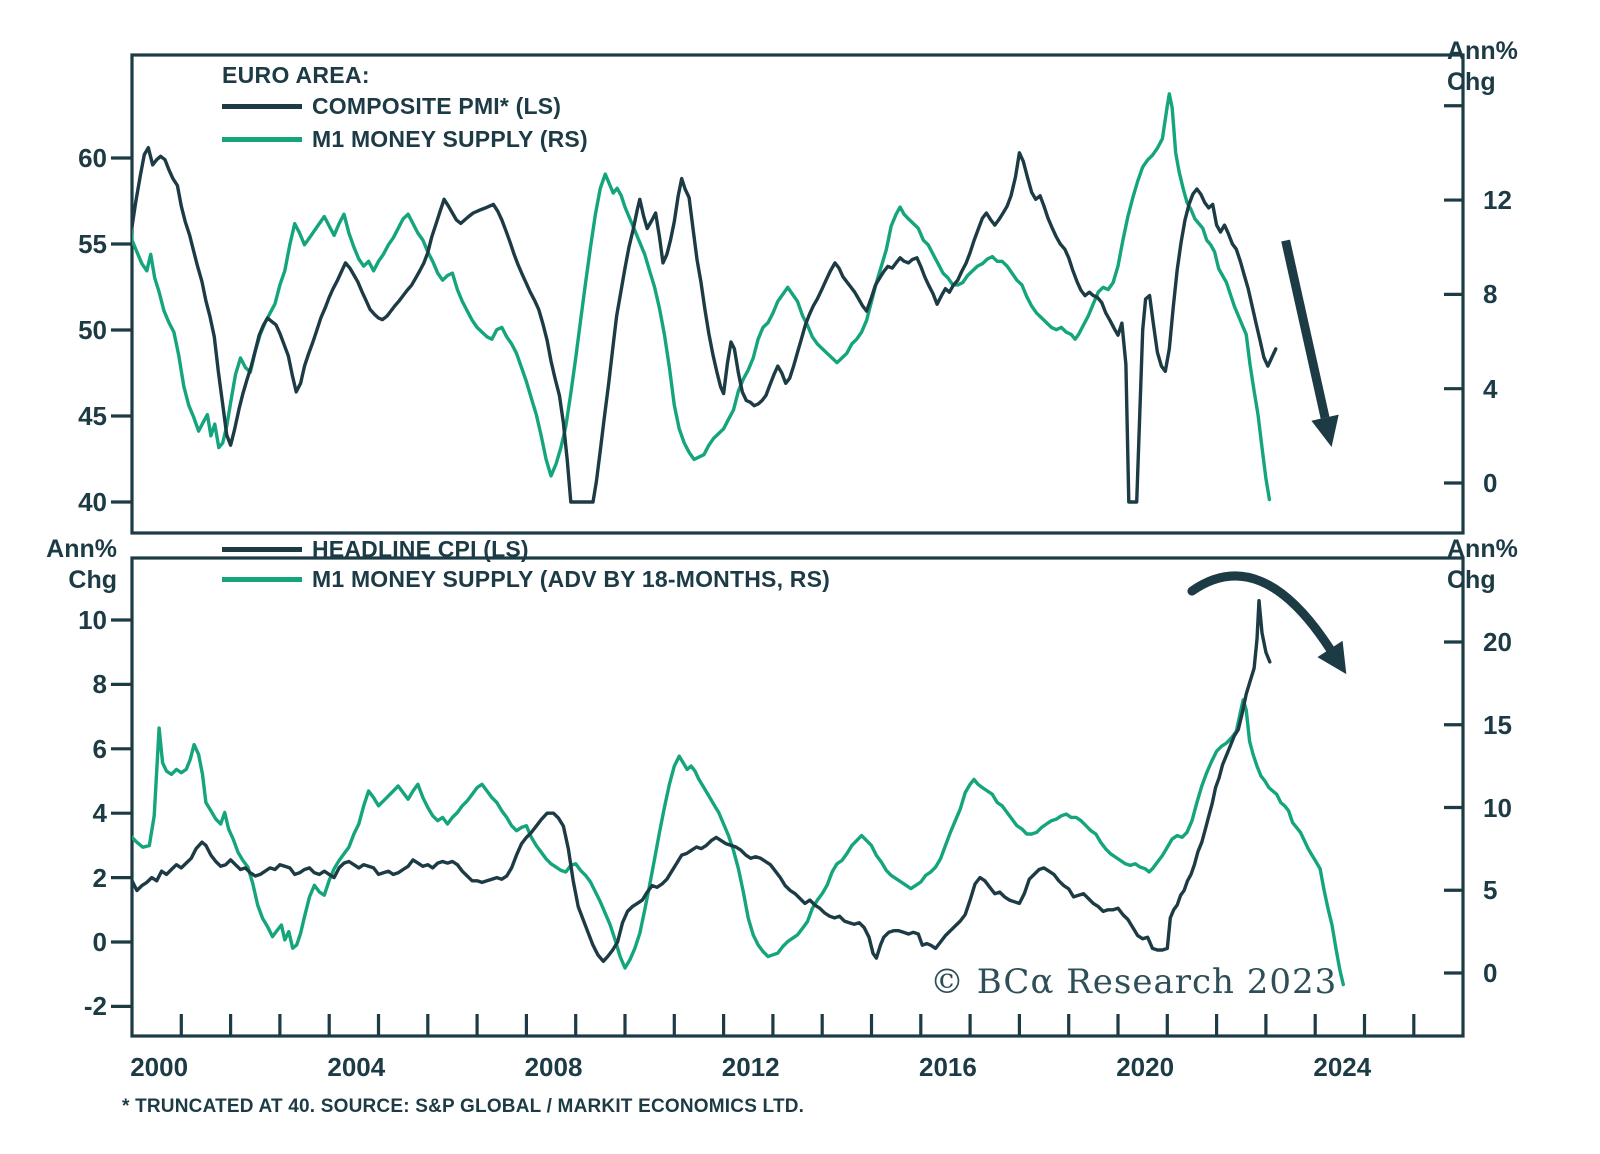  I want to click on y-left-tick-label-bottom: 0, so click(99, 942).